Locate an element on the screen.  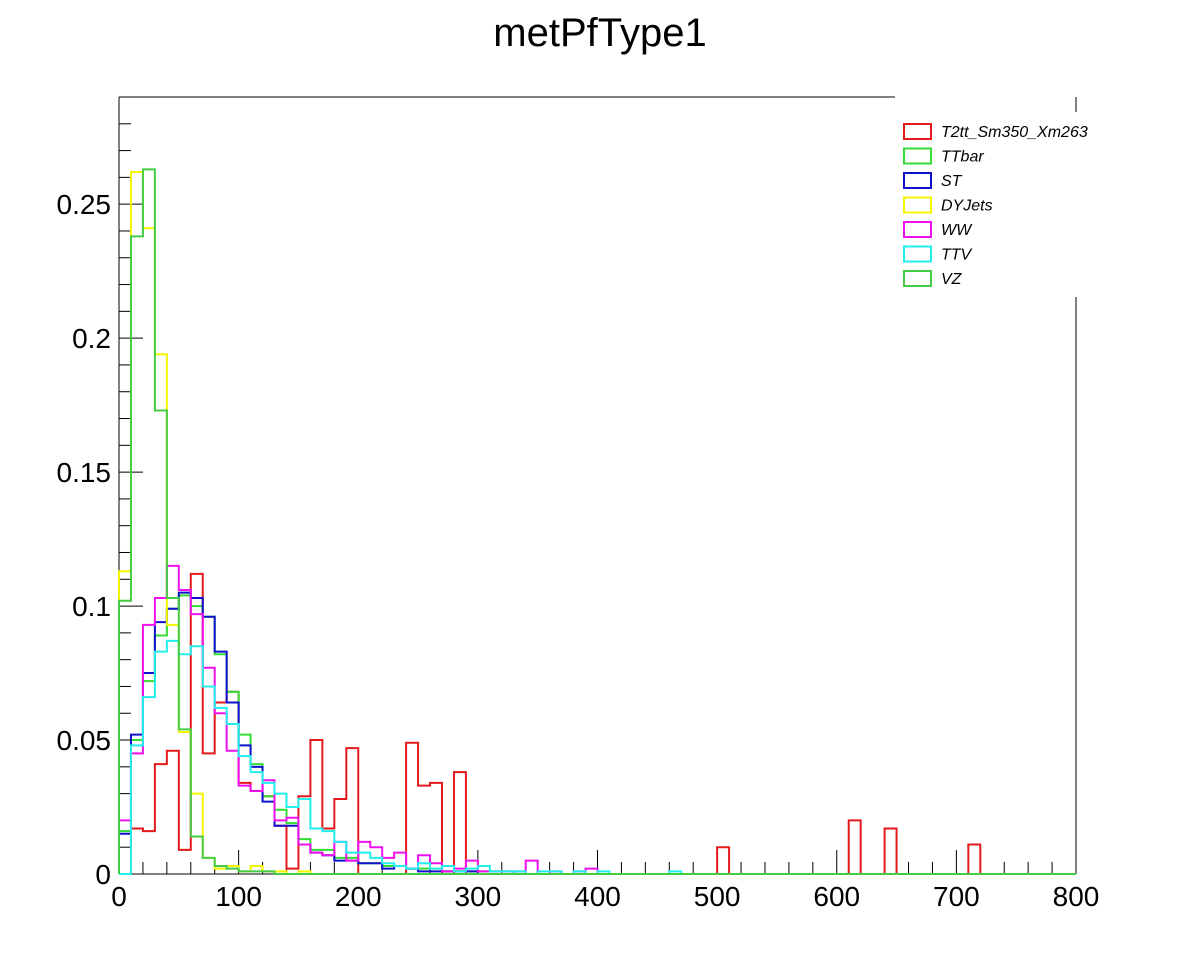
y-tick-label: 0.25 is located at coordinates (84, 204).